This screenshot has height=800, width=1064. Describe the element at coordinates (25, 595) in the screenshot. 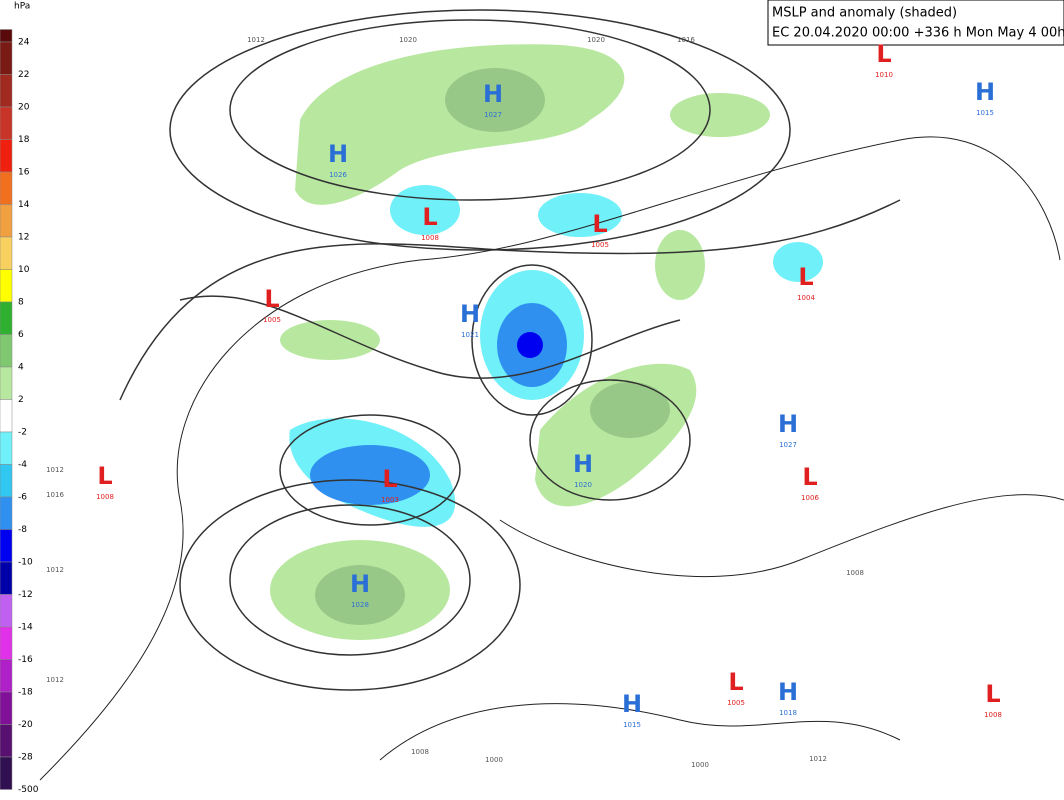

I see `legend-label: -12` at that location.